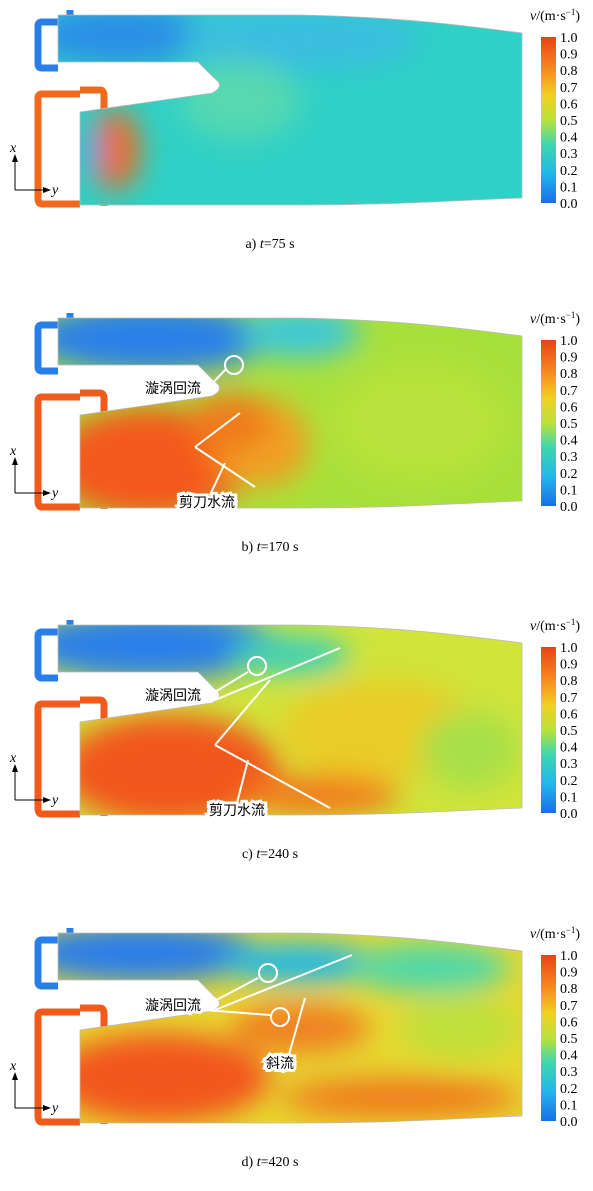 The image size is (593, 1191). What do you see at coordinates (569, 38) in the screenshot?
I see `colorbar-tick: 1.0` at bounding box center [569, 38].